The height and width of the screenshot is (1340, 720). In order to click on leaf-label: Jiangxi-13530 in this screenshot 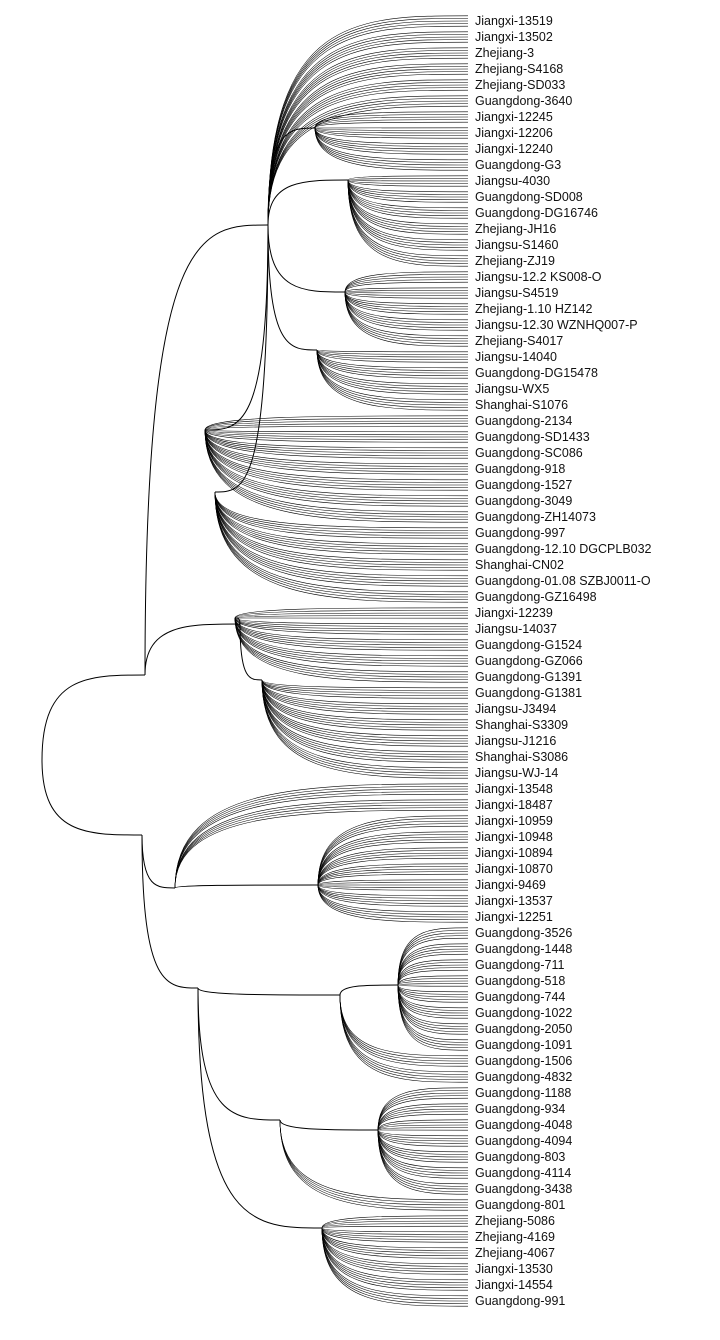, I will do `click(514, 1269)`.